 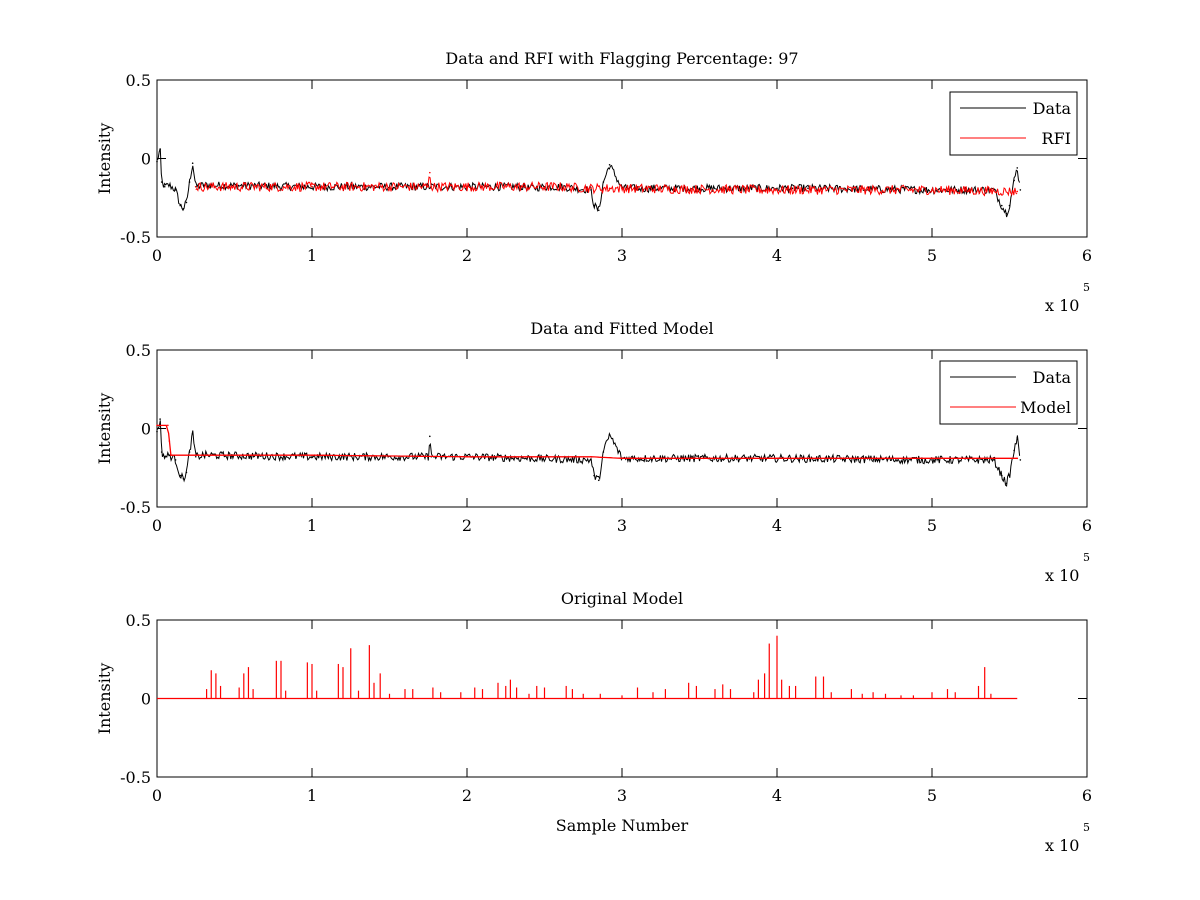 What do you see at coordinates (146, 699) in the screenshot?
I see `y-tick-label: 0` at bounding box center [146, 699].